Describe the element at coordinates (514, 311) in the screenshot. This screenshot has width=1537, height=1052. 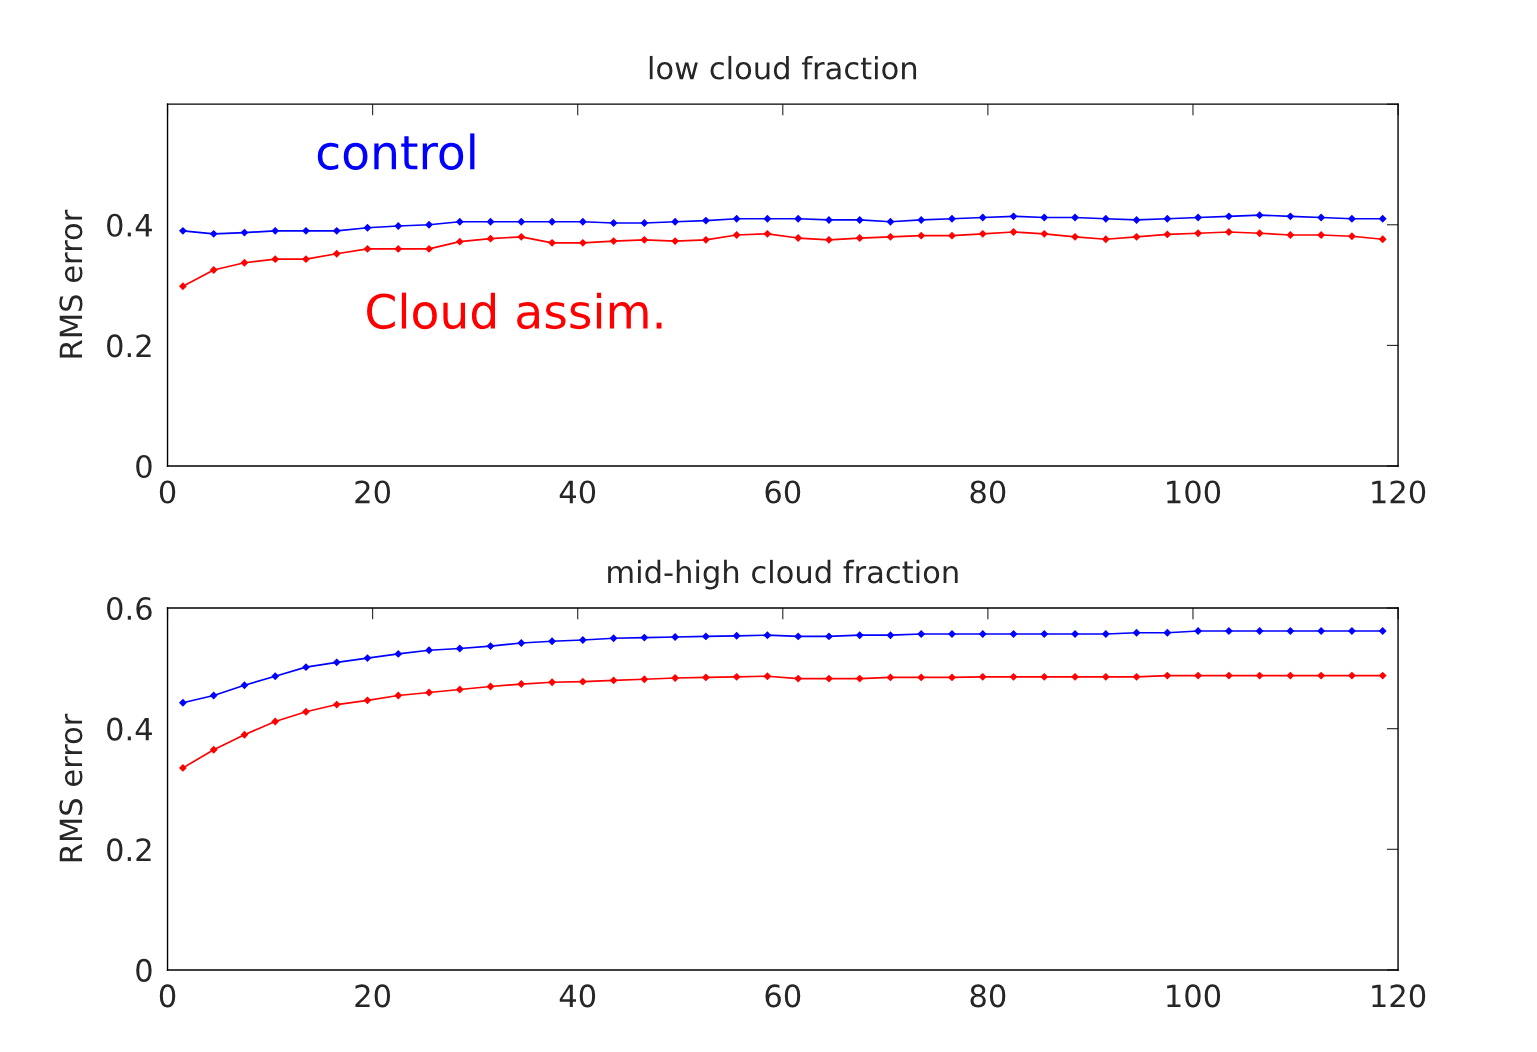
I see `series-label: Cloud assim.` at that location.